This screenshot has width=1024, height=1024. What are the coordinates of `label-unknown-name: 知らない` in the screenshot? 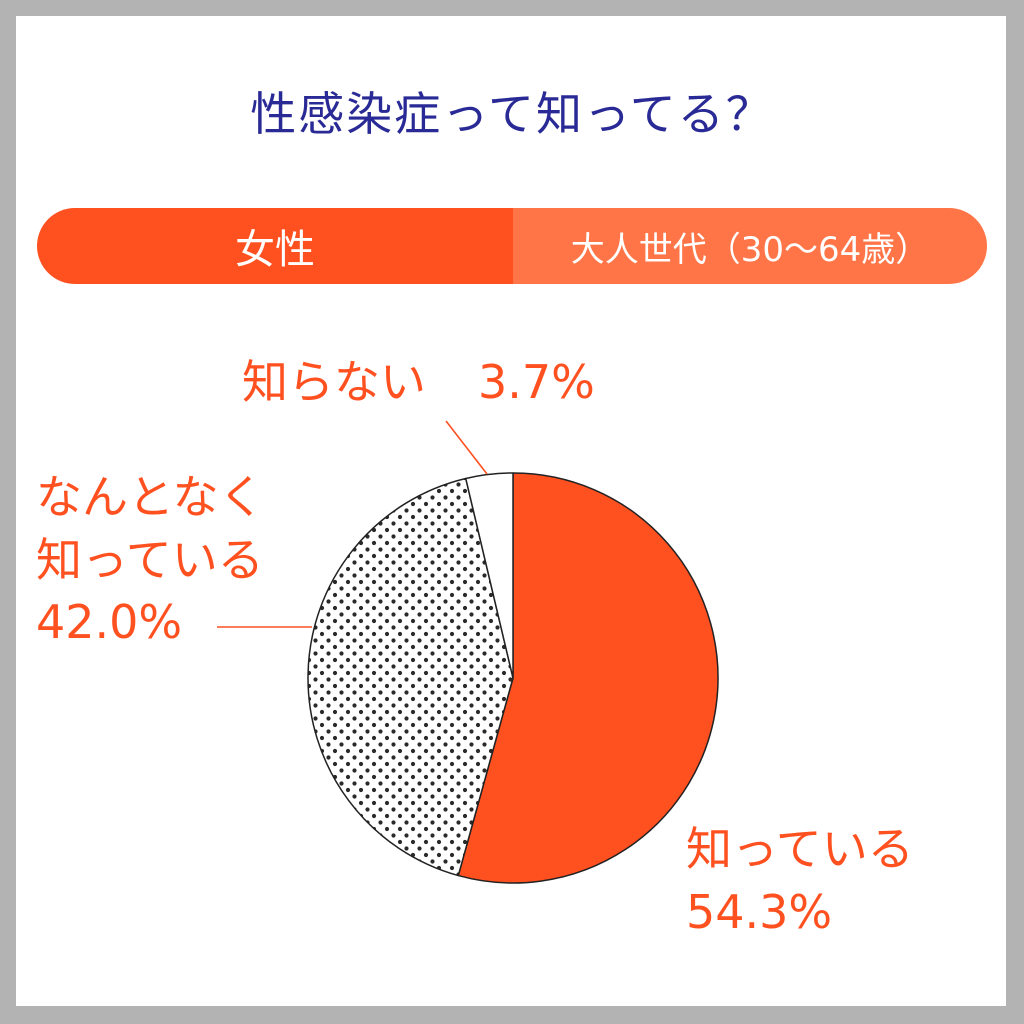 It's located at (334, 382).